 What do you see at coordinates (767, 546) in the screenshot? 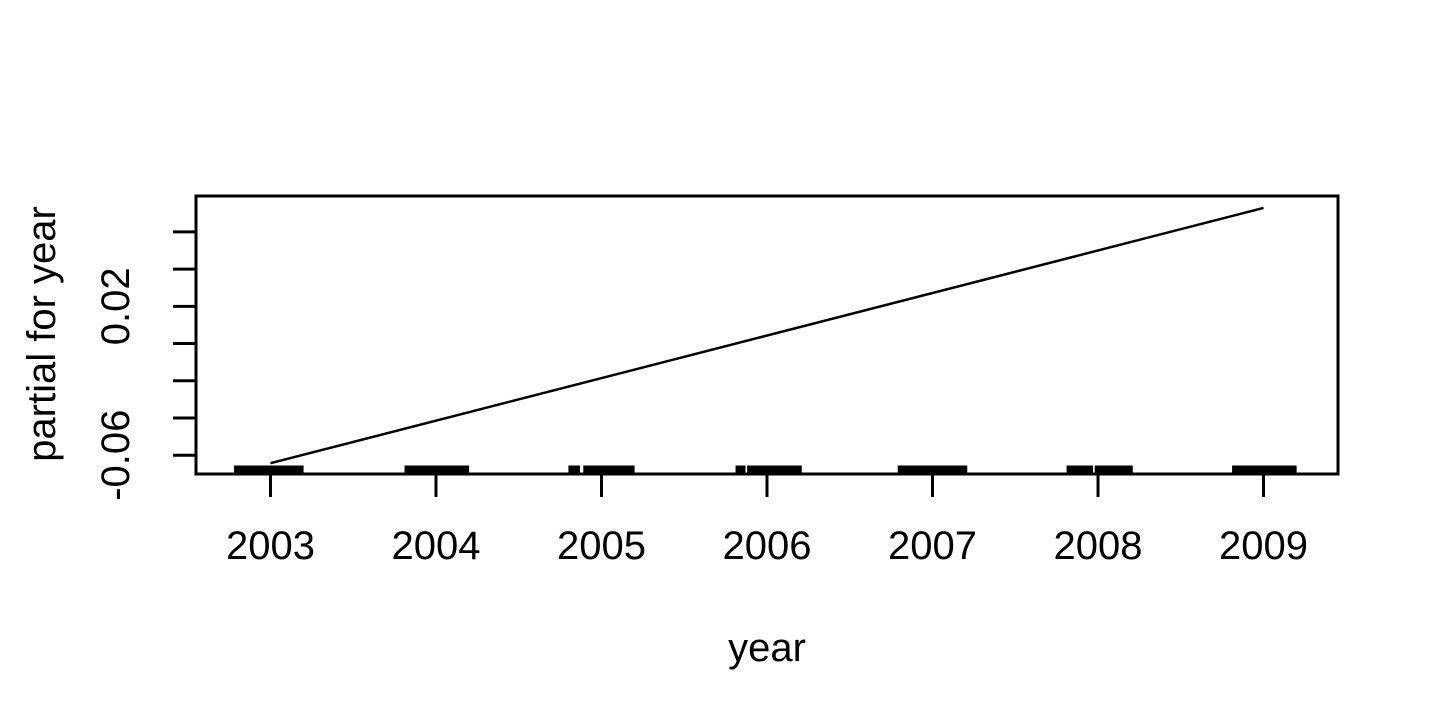
I see `x-tick-label: 2006` at bounding box center [767, 546].